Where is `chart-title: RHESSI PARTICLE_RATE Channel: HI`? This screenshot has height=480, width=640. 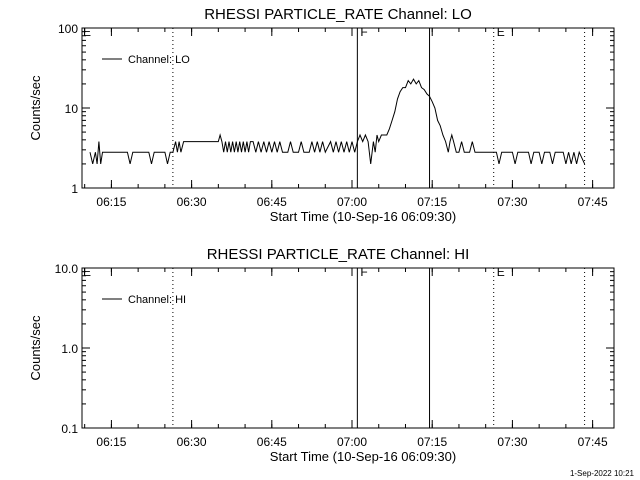 chart-title: RHESSI PARTICLE_RATE Channel: HI is located at coordinates (338, 254).